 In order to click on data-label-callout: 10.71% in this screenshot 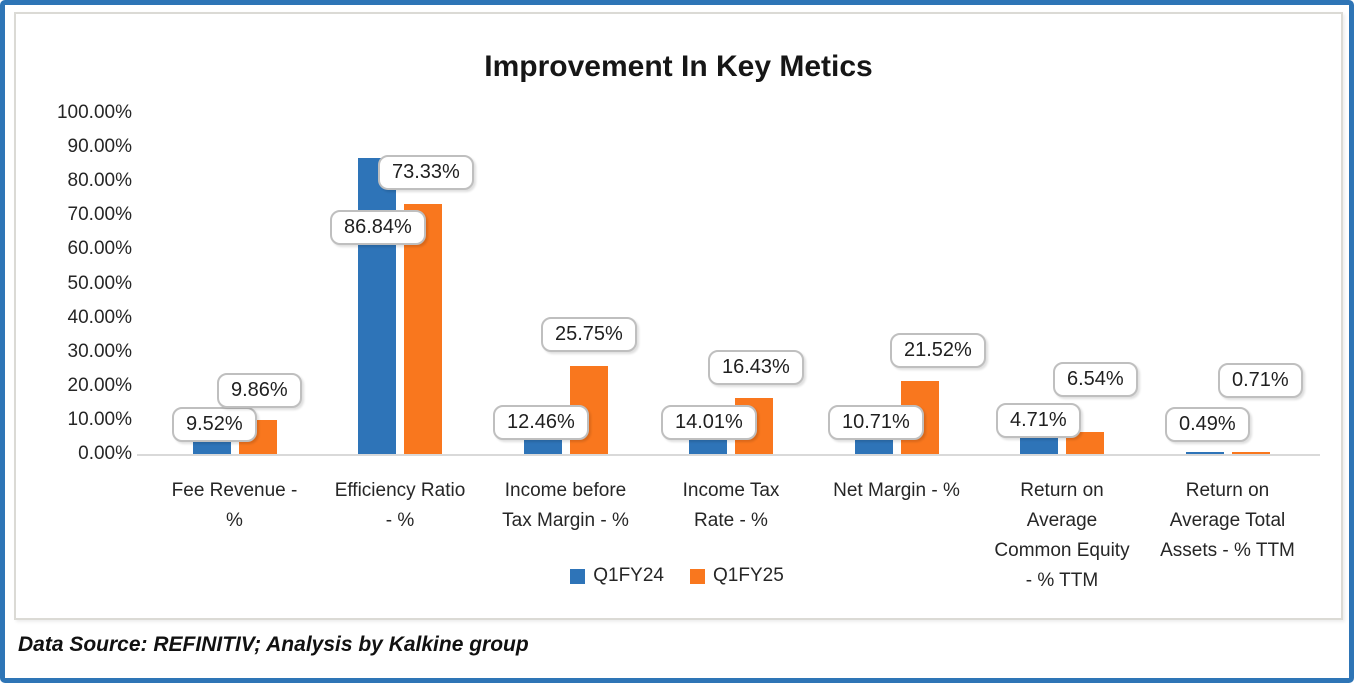, I will do `click(876, 422)`.